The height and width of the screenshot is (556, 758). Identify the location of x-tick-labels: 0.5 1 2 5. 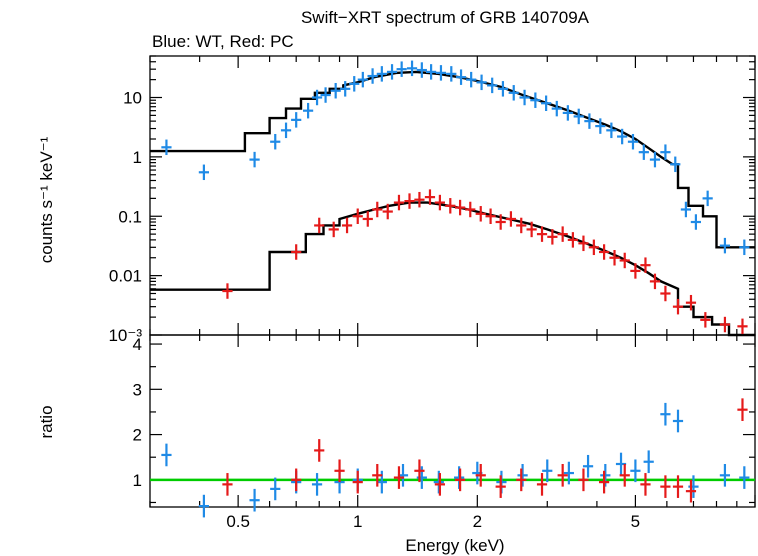
(433, 521).